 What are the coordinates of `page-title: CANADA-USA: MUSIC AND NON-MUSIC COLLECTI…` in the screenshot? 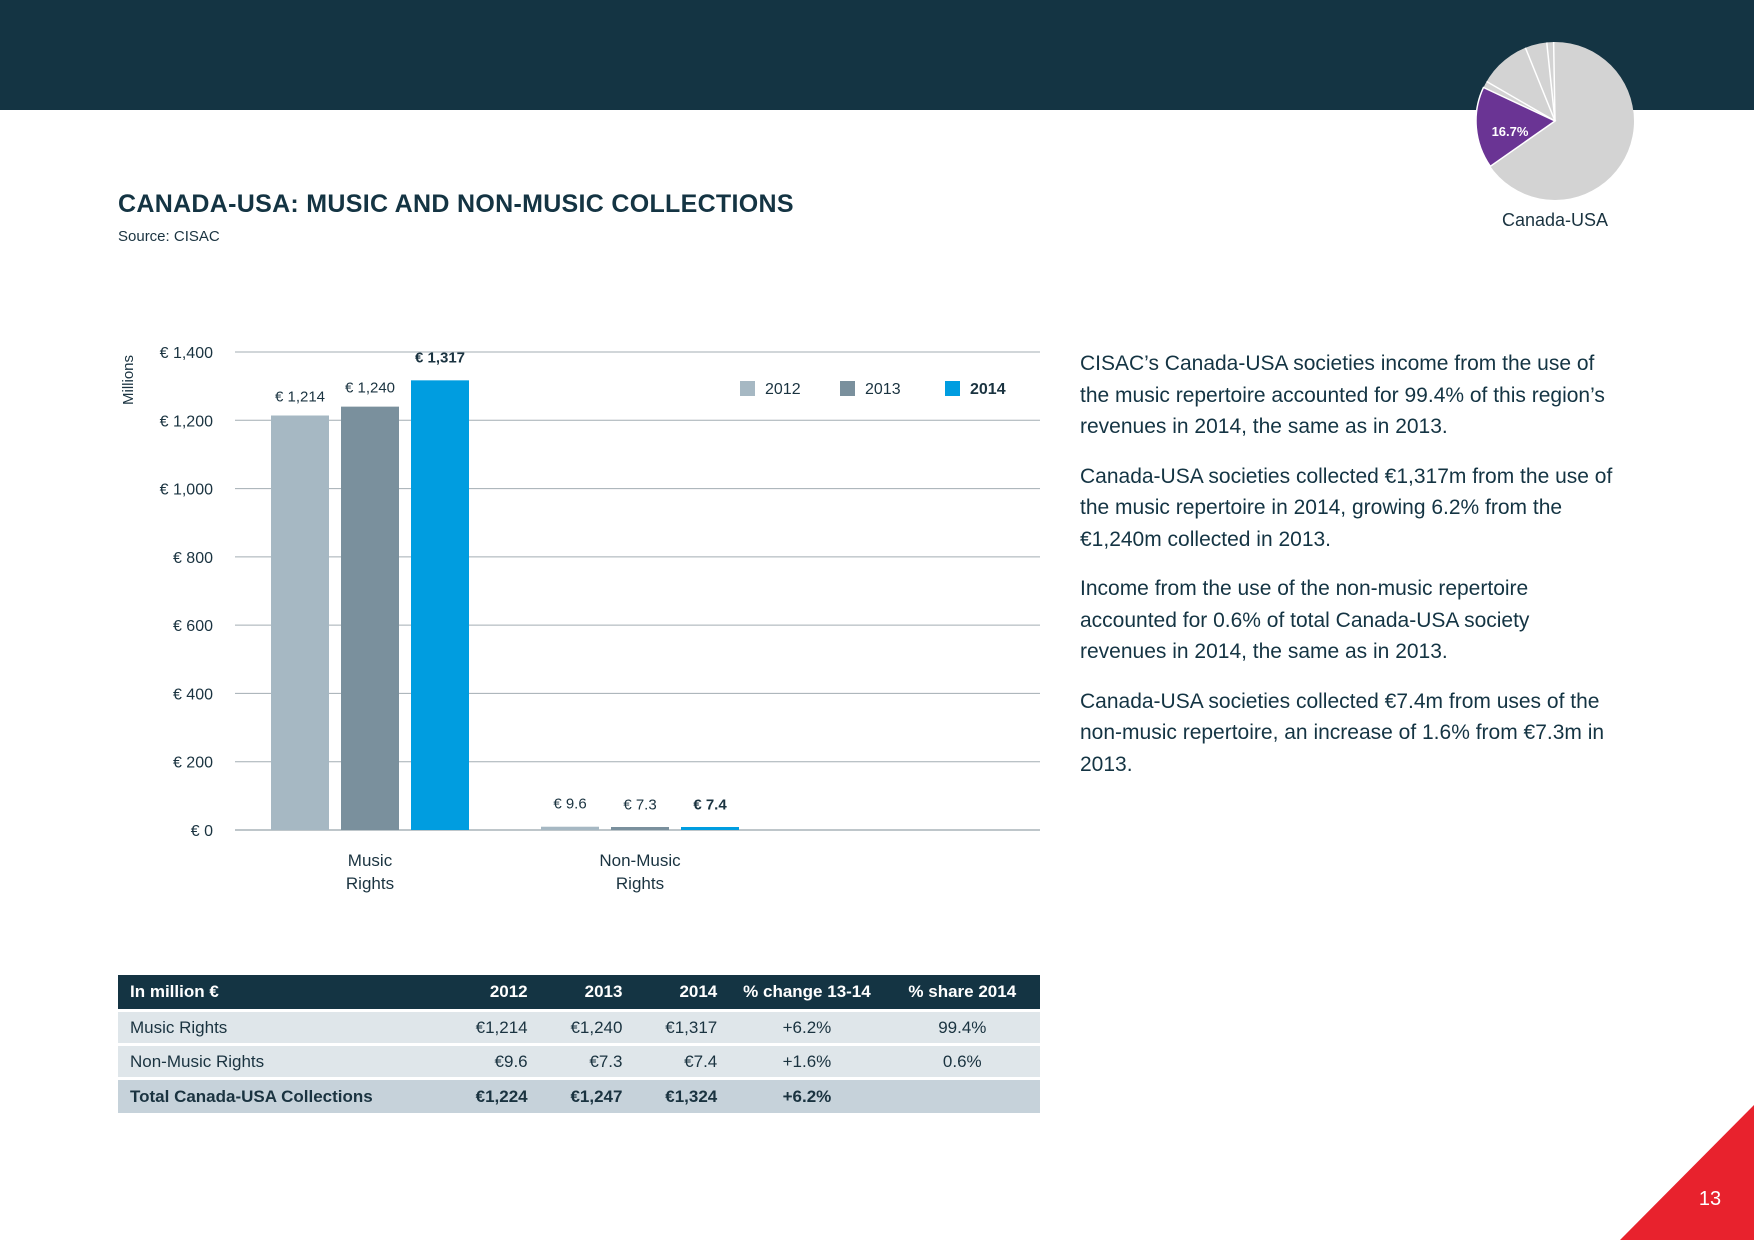 It's located at (456, 204).